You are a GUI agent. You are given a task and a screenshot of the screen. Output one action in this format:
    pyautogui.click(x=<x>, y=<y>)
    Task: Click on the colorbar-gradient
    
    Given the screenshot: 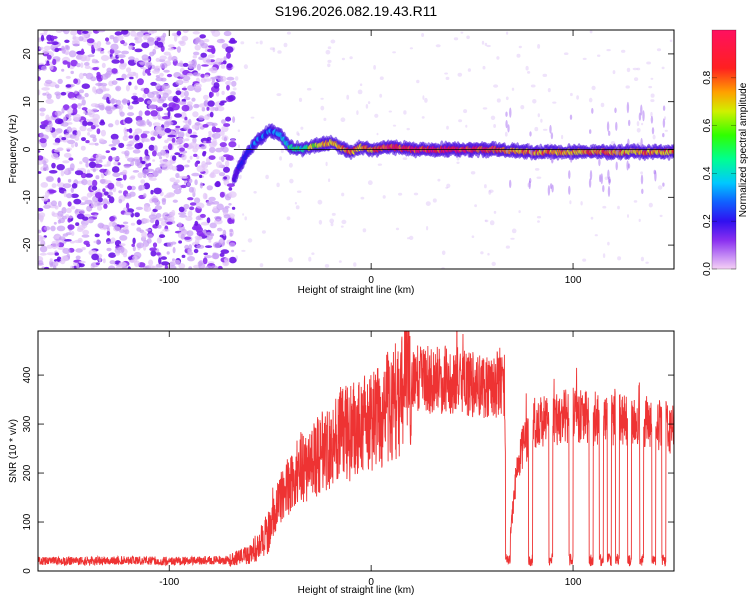 What is the action you would take?
    pyautogui.click(x=724, y=149)
    